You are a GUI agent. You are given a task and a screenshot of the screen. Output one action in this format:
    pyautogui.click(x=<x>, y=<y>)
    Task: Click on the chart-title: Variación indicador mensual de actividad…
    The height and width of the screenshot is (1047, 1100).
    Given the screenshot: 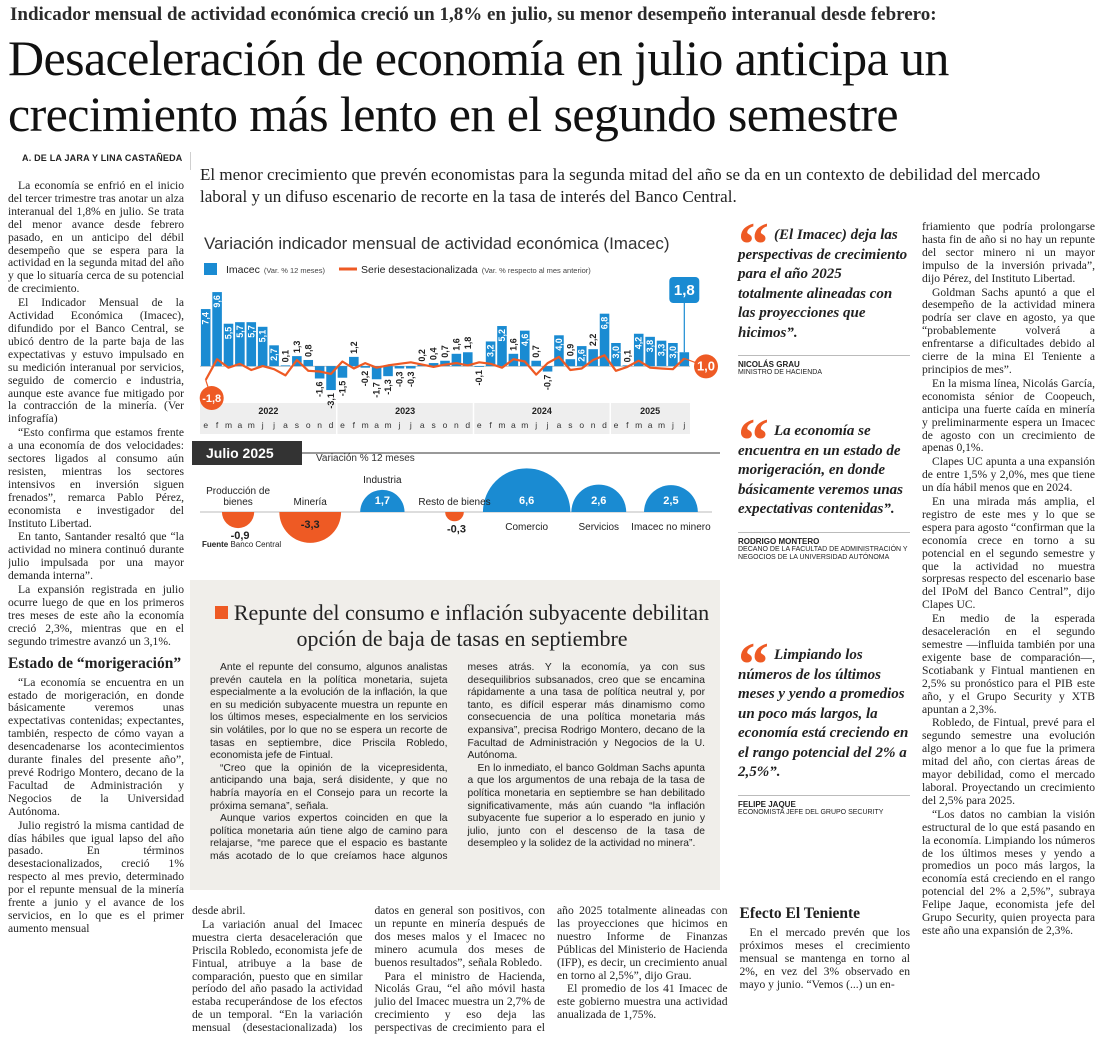 What is the action you would take?
    pyautogui.click(x=437, y=243)
    